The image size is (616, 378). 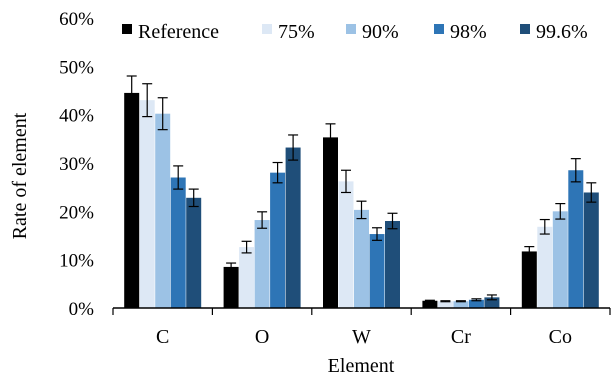 I want to click on x-axis-ticks, so click(x=361, y=311).